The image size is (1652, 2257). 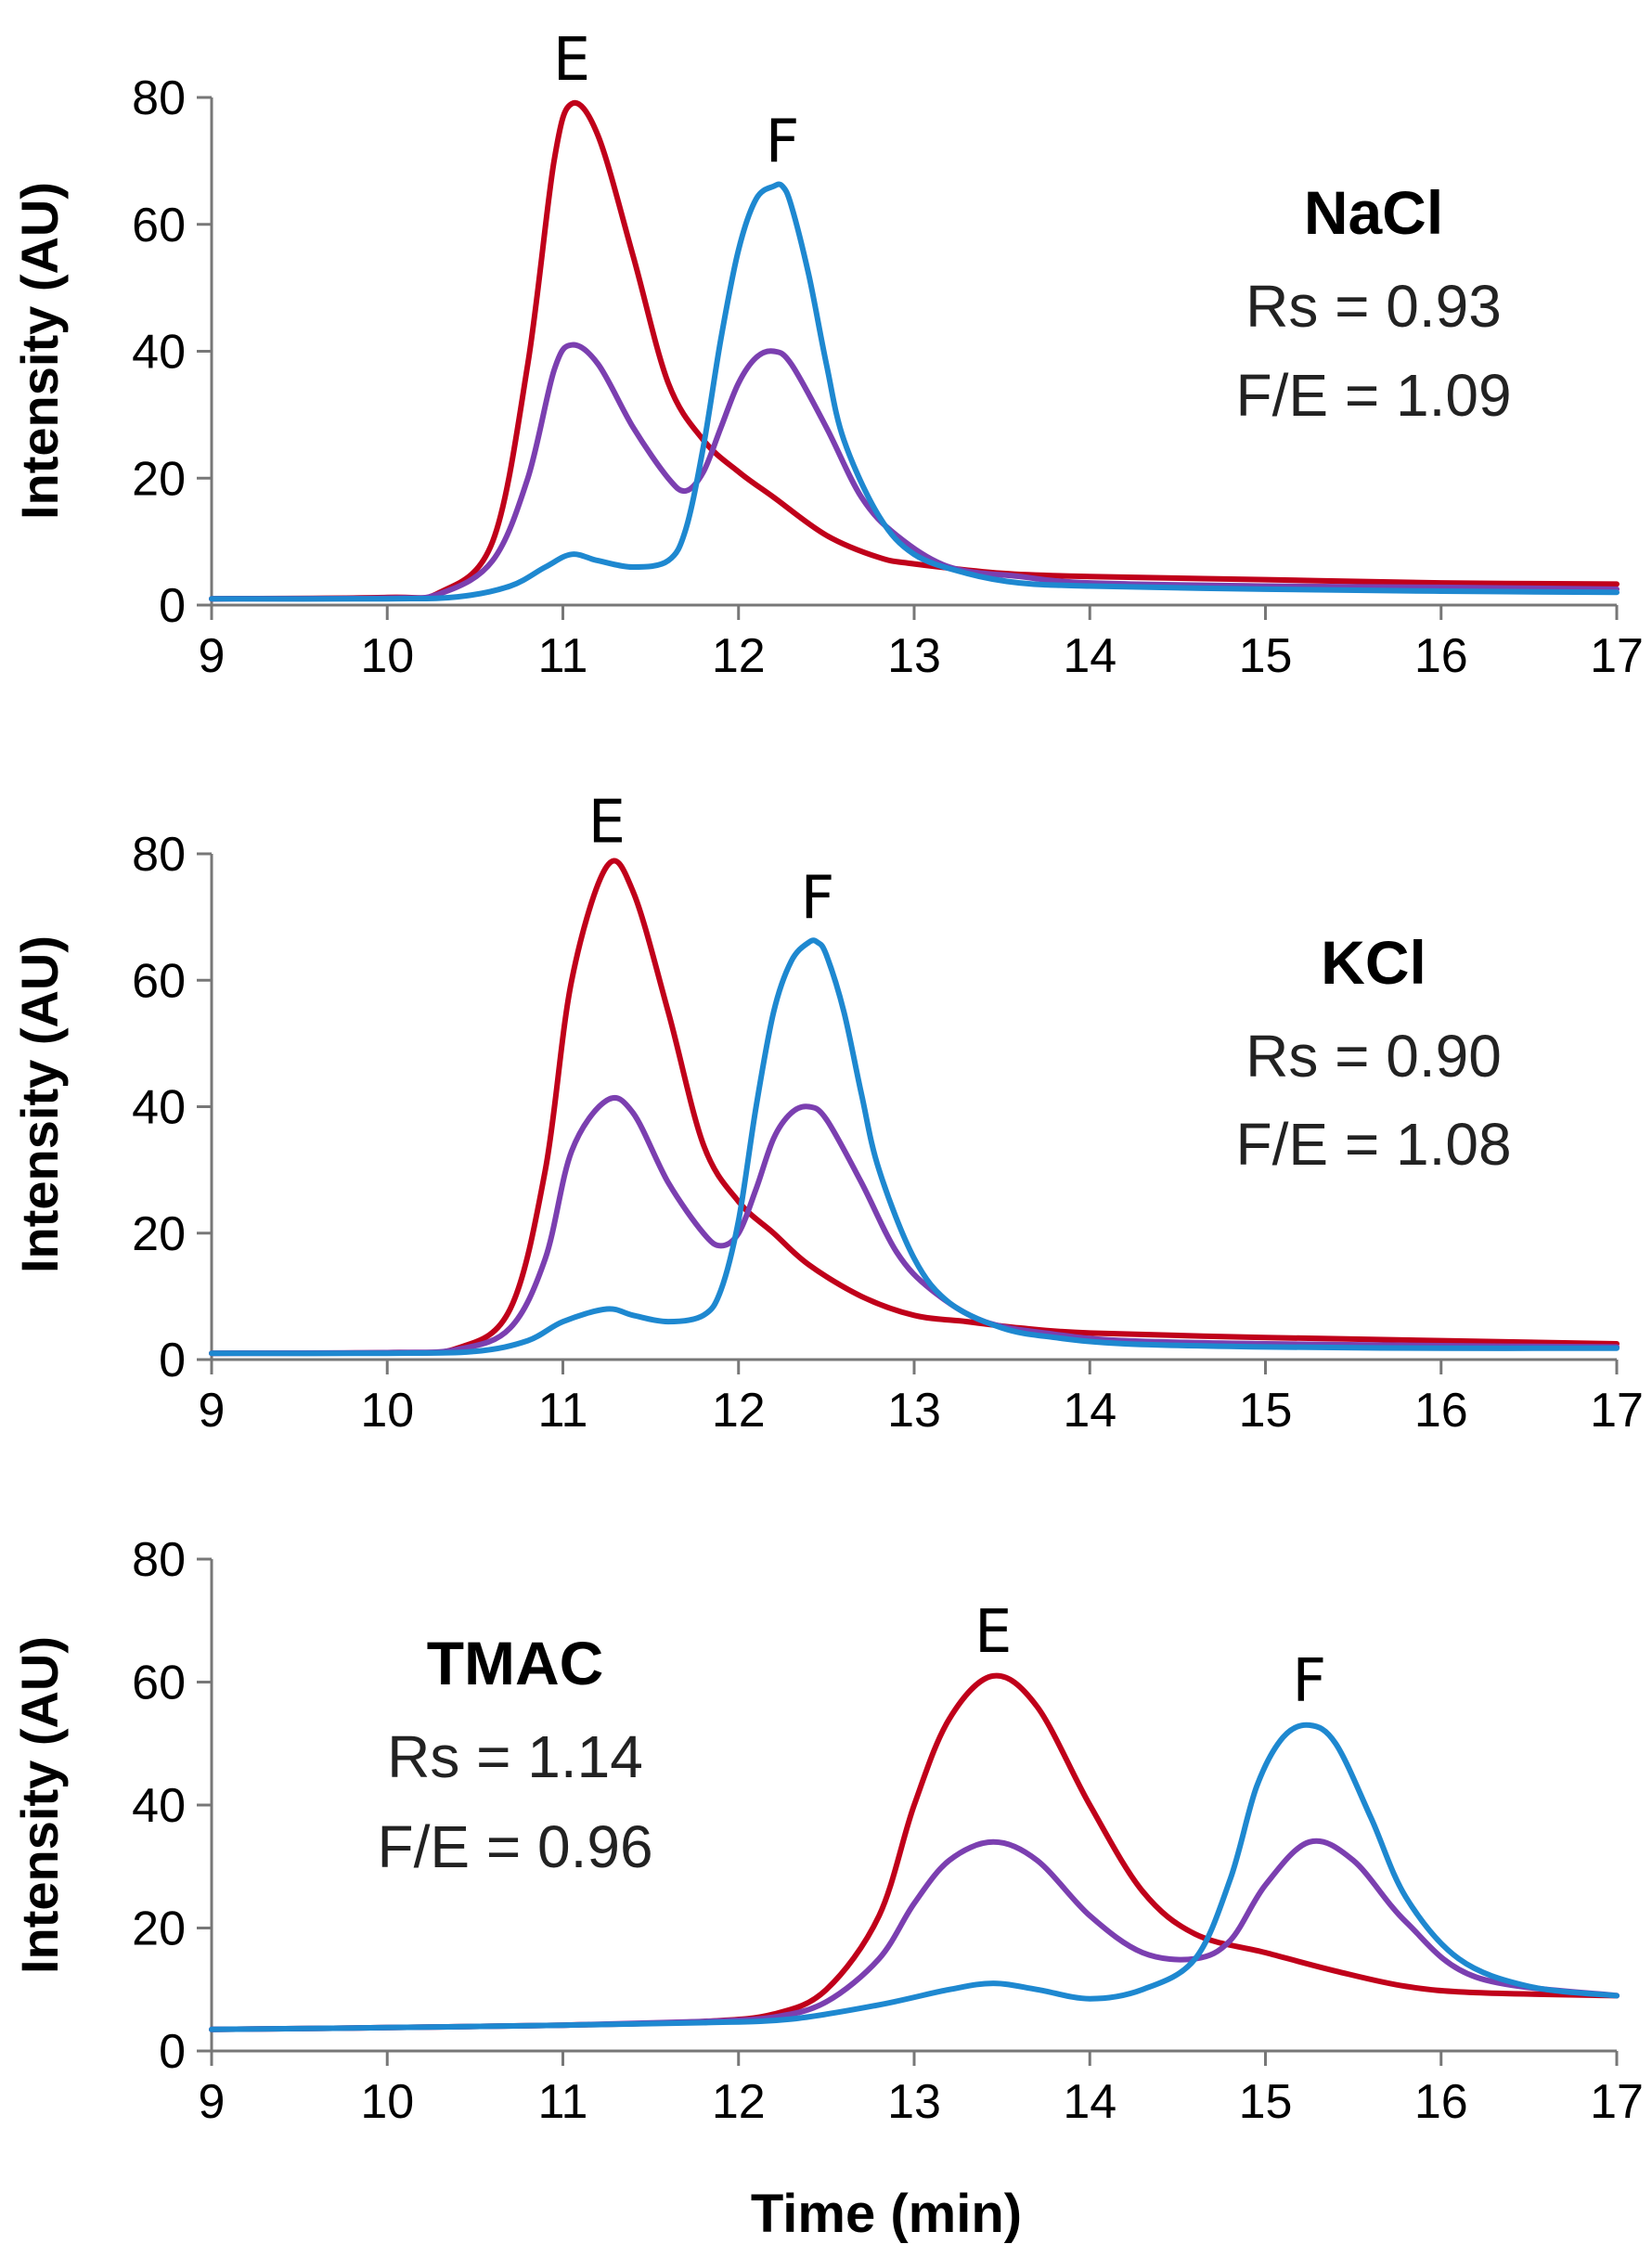 What do you see at coordinates (1373, 1144) in the screenshot?
I see `ratio-label: F/E = 1.08` at bounding box center [1373, 1144].